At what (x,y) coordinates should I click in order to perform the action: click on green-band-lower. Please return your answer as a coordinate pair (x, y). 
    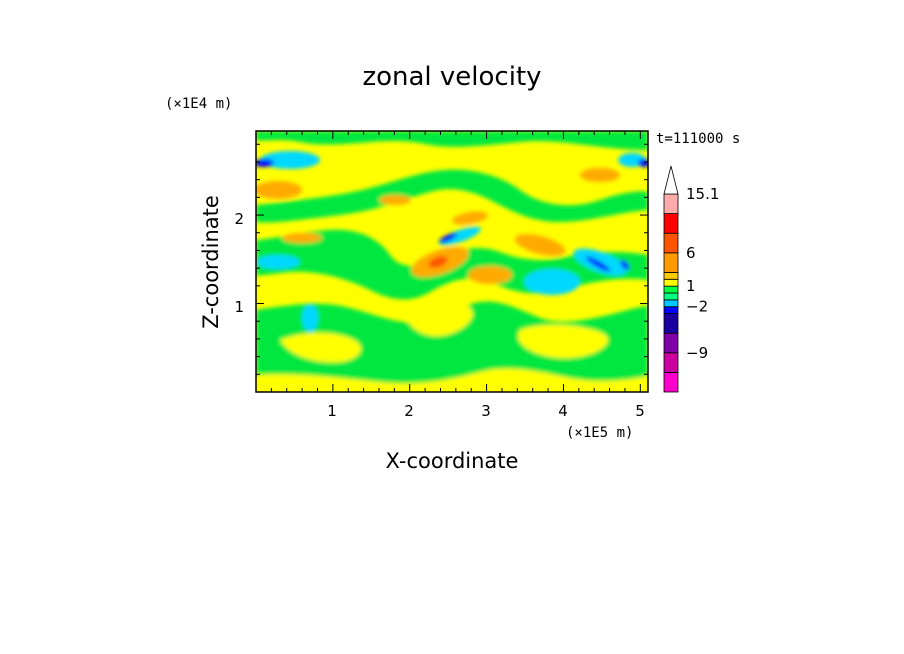
    Looking at the image, I should click on (452, 346).